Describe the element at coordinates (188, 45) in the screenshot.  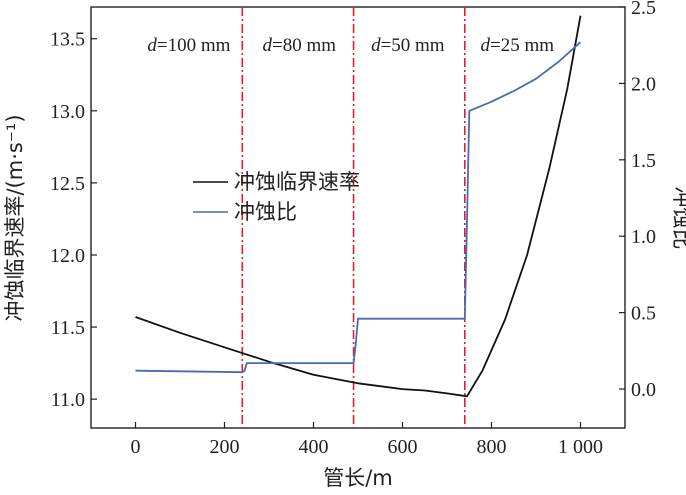
I see `segment-diameter-label: d=100 mm` at that location.